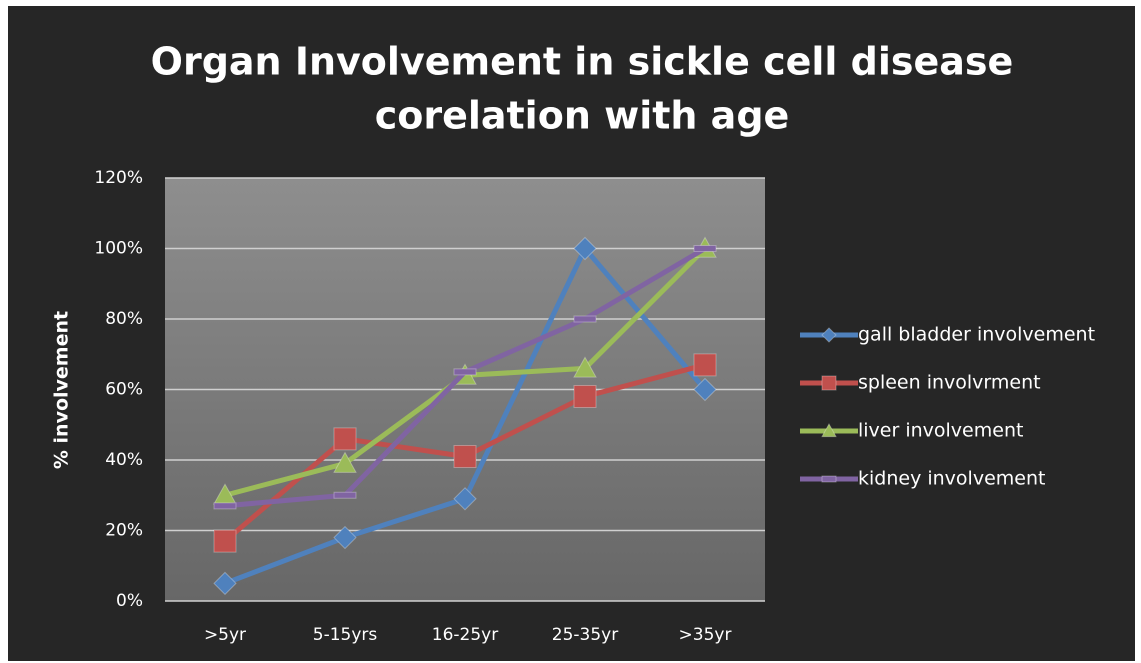 The height and width of the screenshot is (663, 1141). Describe the element at coordinates (124, 531) in the screenshot. I see `y-tick-label: 20%` at that location.